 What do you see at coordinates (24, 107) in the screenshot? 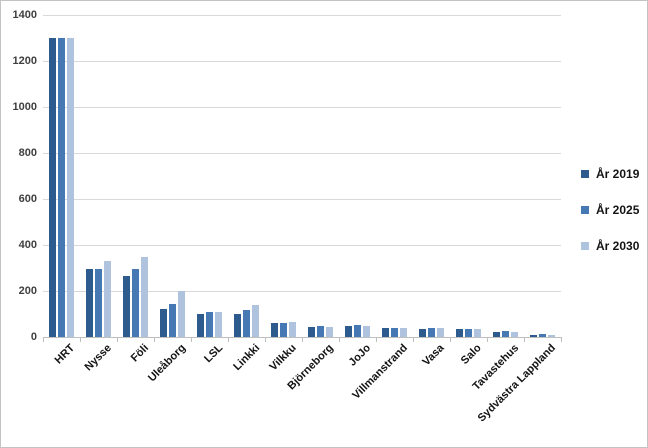
I see `y-tick-label: 1000` at bounding box center [24, 107].